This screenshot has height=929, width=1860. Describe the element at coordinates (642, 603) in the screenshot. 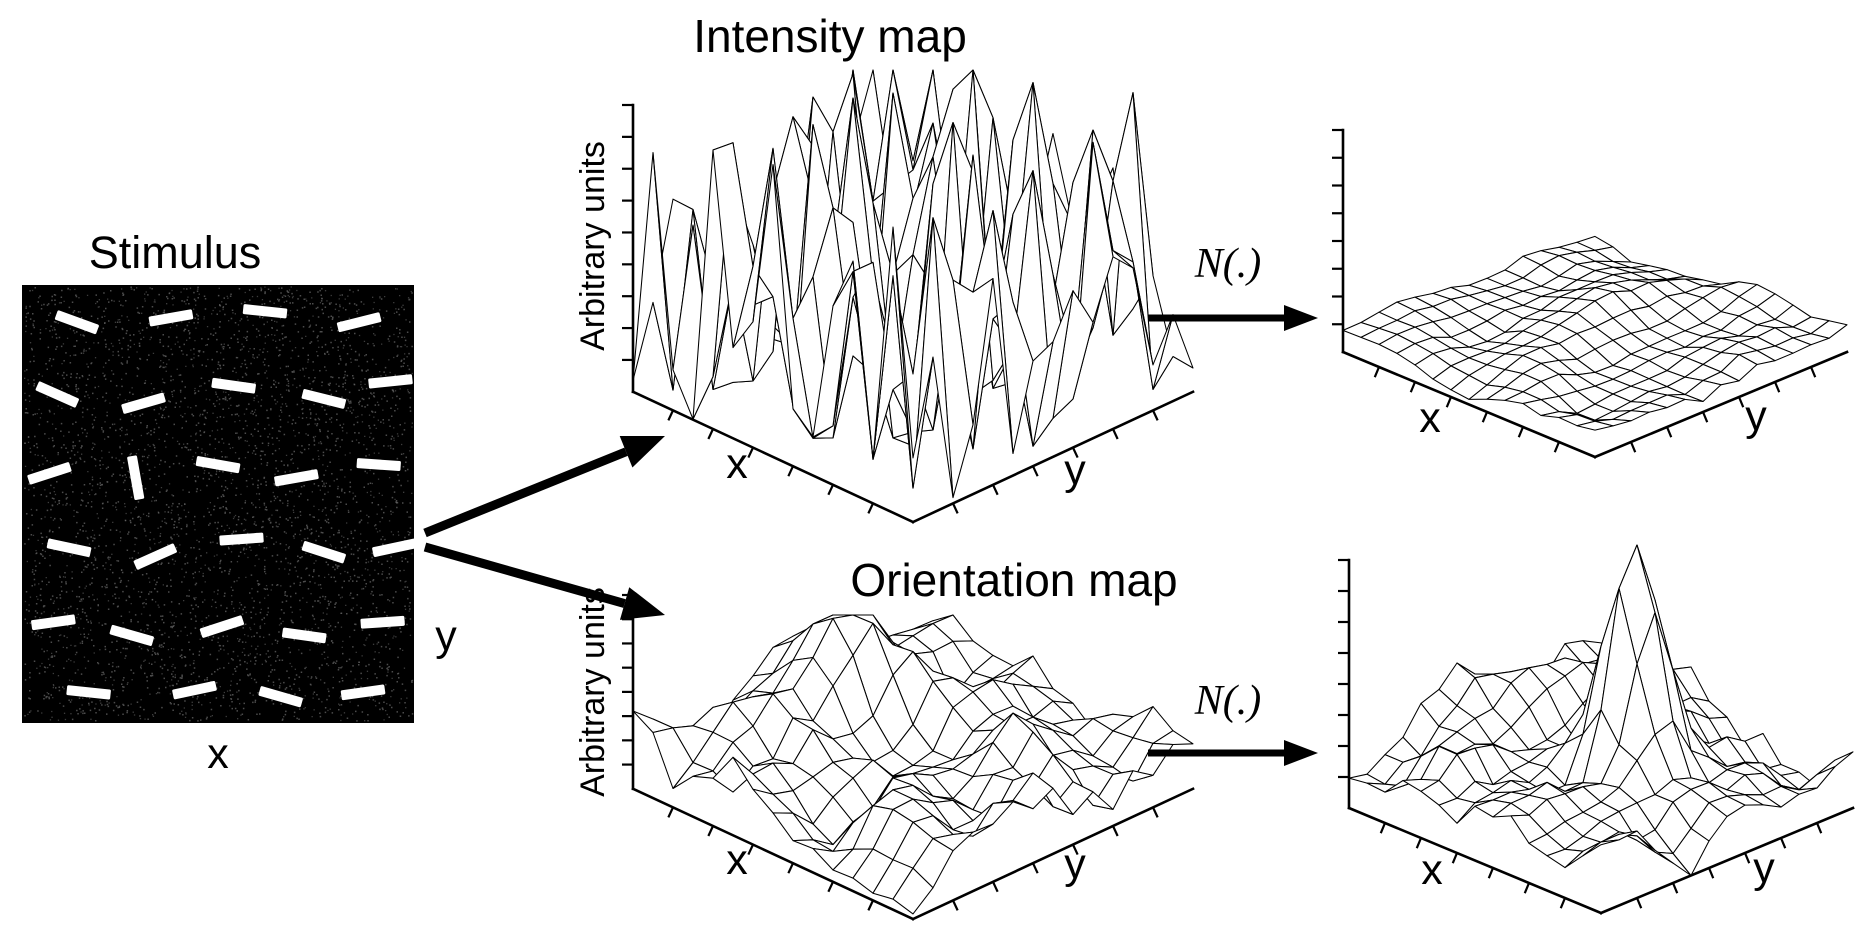

I see `flow-arrow-to-orientation-map-head` at that location.